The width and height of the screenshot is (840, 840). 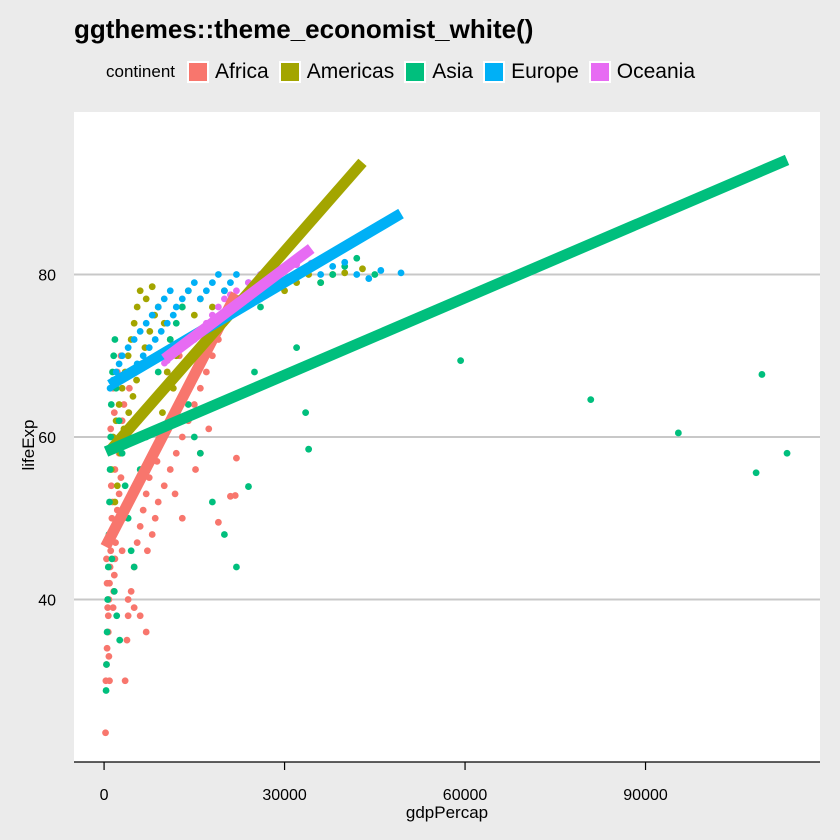 I want to click on data-point-oceania, so click(x=224, y=299).